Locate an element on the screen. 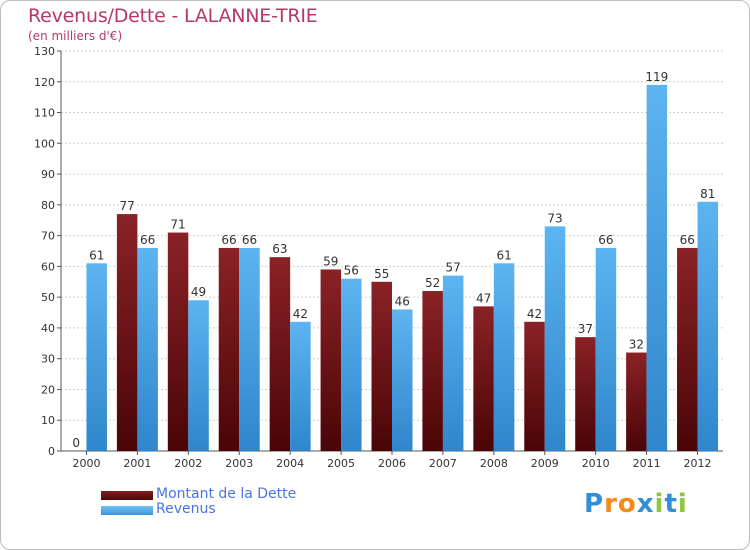 Image resolution: width=750 pixels, height=550 pixels. logo-letter: P is located at coordinates (594, 504).